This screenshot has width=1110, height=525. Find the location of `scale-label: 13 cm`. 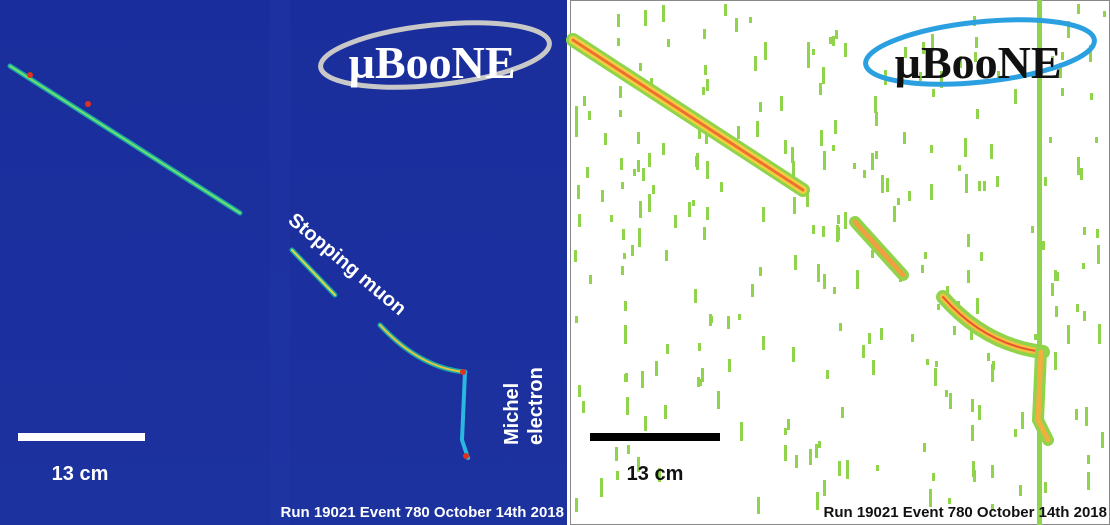

scale-label: 13 cm is located at coordinates (80, 474).